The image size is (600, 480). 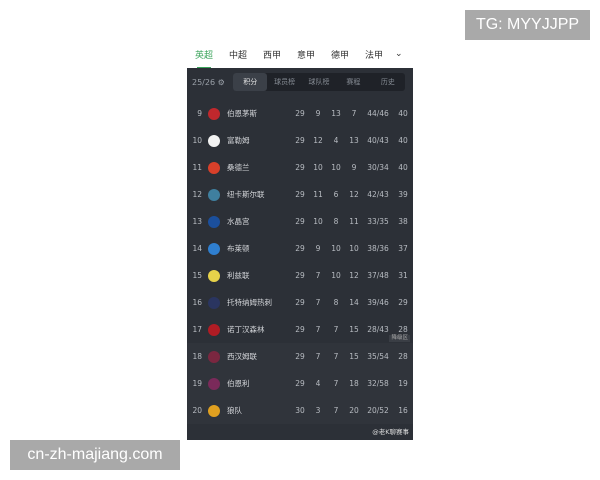 What do you see at coordinates (403, 248) in the screenshot?
I see `points: 37` at bounding box center [403, 248].